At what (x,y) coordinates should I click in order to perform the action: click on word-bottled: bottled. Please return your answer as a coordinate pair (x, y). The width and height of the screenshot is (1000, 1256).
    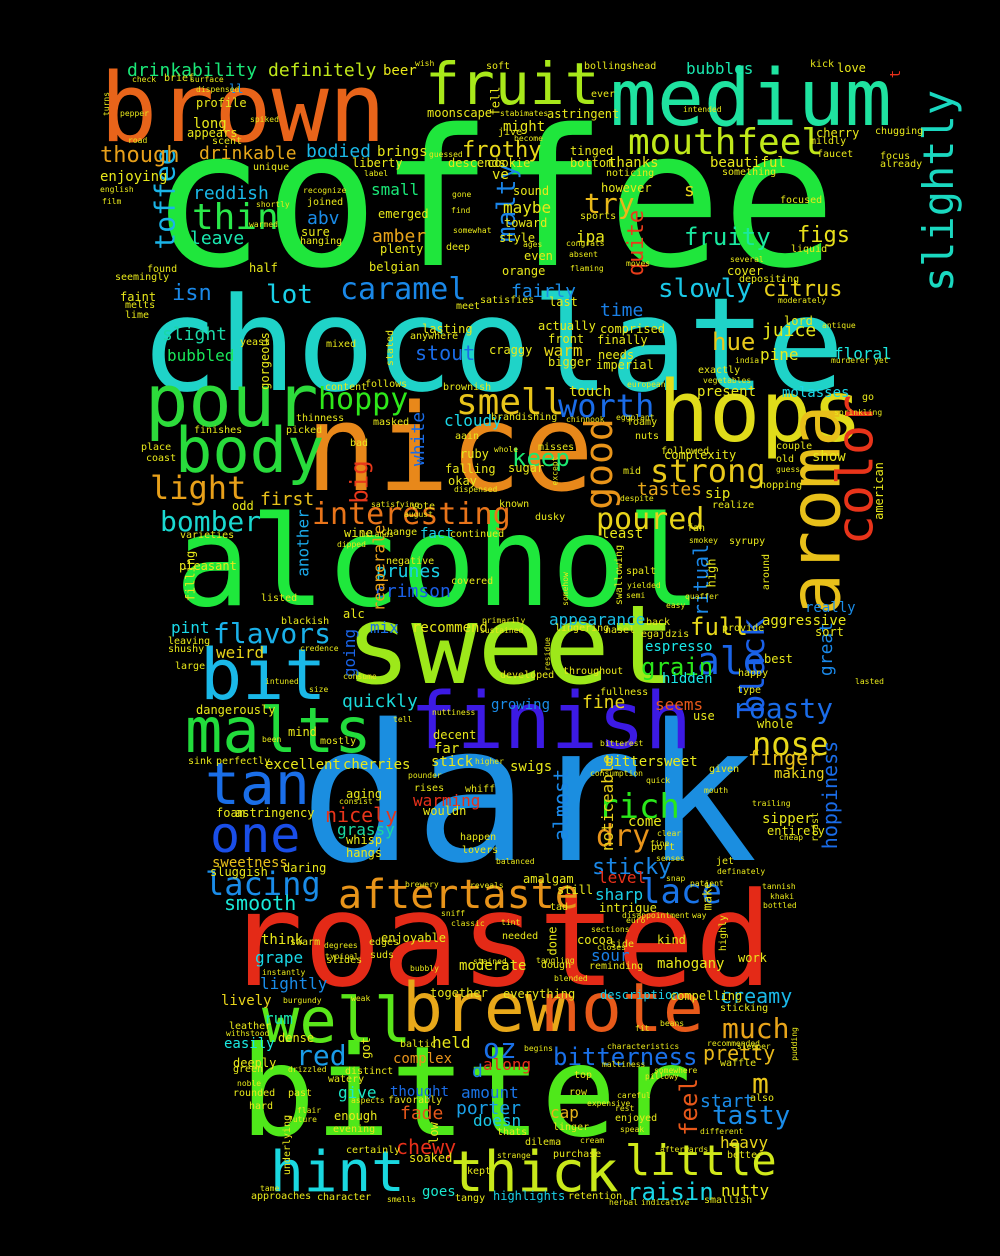
    Looking at the image, I should click on (780, 905).